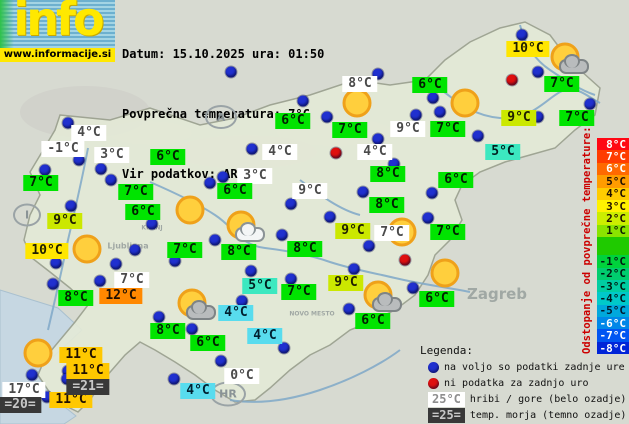 Image resolution: width=629 pixels, height=424 pixels. I want to click on legend-item-available: na voljo so podatki zadnje ure, so click(527, 367).